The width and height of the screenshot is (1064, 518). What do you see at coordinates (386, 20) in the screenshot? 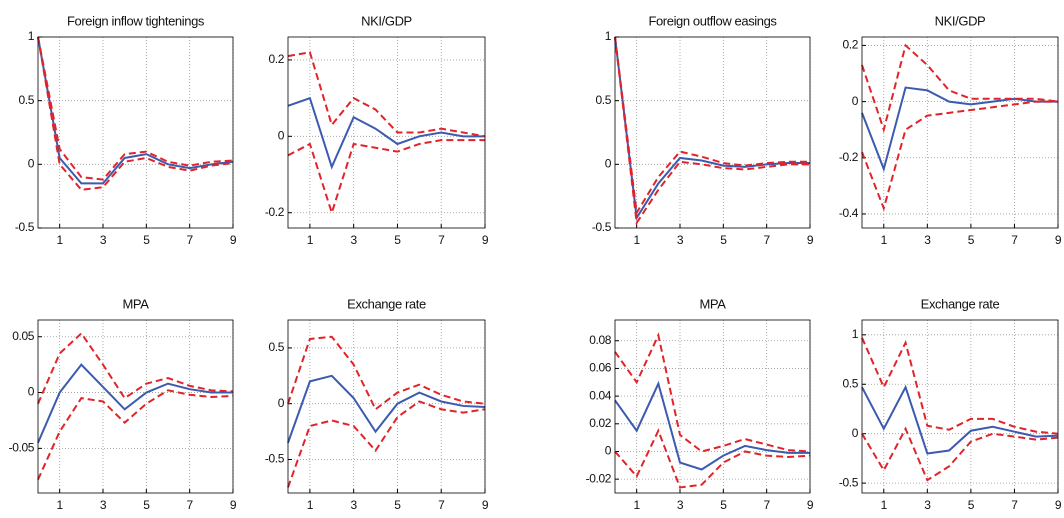
I see `chart-title: NKI/GDP` at bounding box center [386, 20].